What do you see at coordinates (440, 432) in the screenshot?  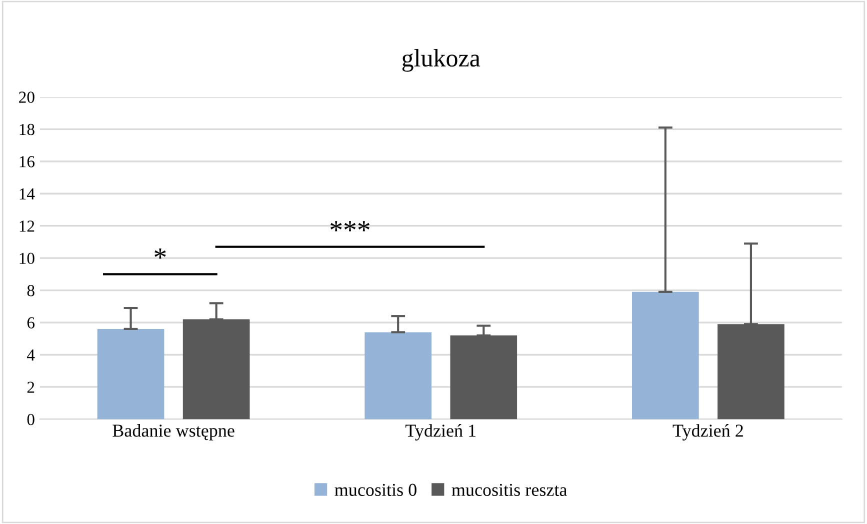 I see `x-tick-label: Tydzień 1` at bounding box center [440, 432].